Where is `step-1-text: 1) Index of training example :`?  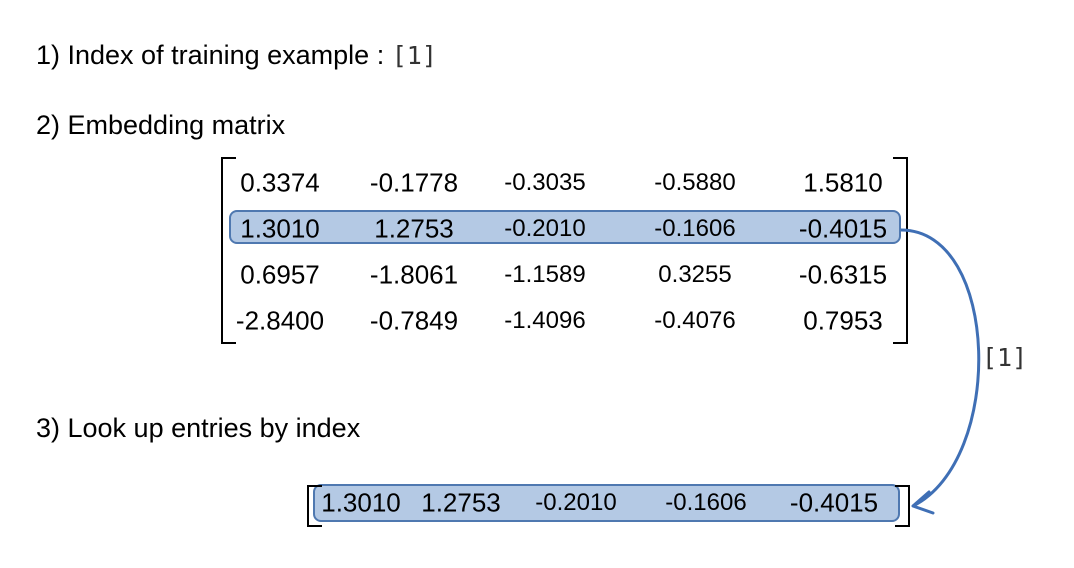 step-1-text: 1) Index of training example : is located at coordinates (210, 55).